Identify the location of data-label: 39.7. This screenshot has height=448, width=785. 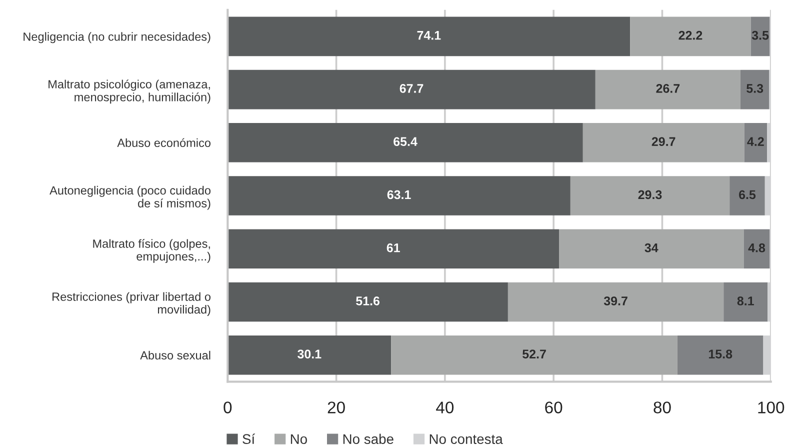
(616, 301).